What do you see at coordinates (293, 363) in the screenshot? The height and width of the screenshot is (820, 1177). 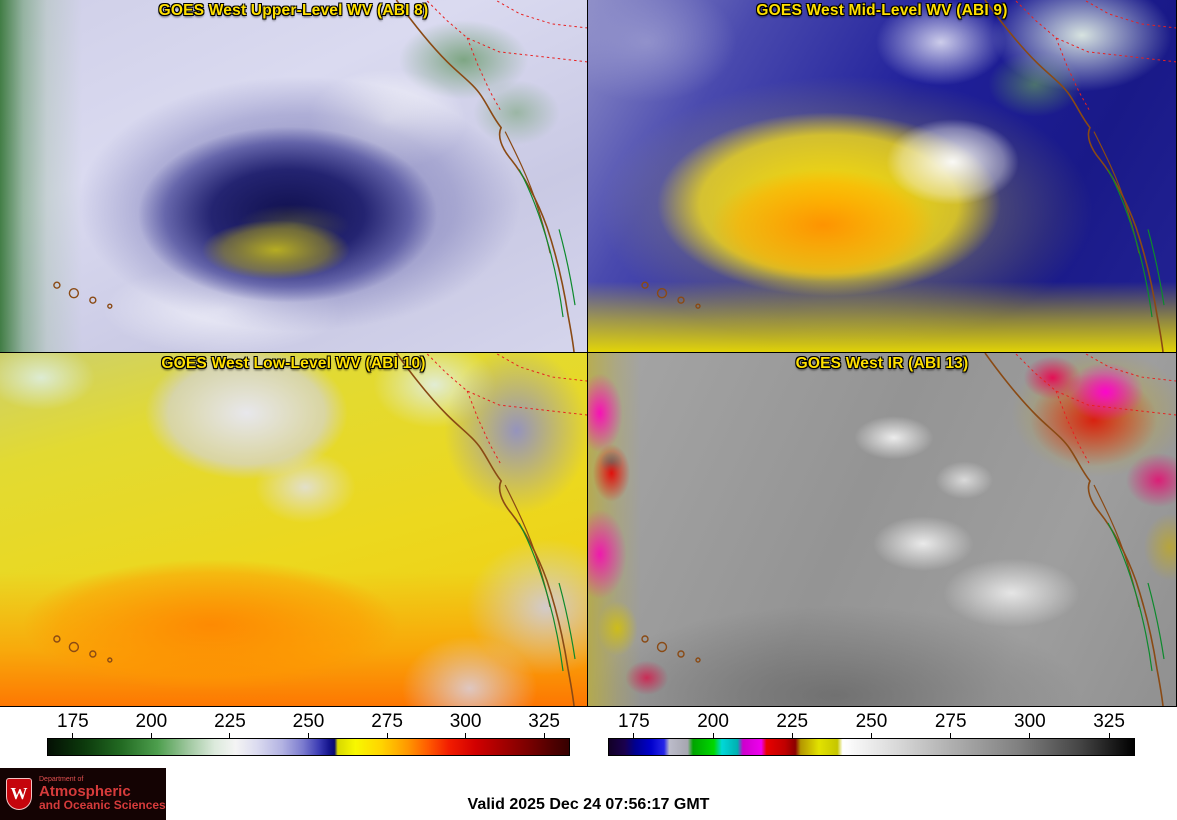 I see `panel-title-abi10: GOES West Low-Level WV (ABI 10)` at bounding box center [293, 363].